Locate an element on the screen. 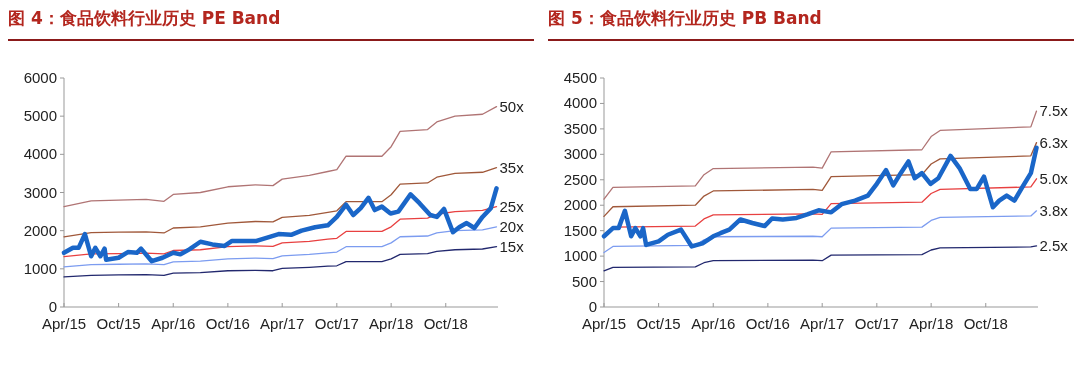 This screenshot has height=381, width=1080. y-tick-label: 500 is located at coordinates (584, 281).